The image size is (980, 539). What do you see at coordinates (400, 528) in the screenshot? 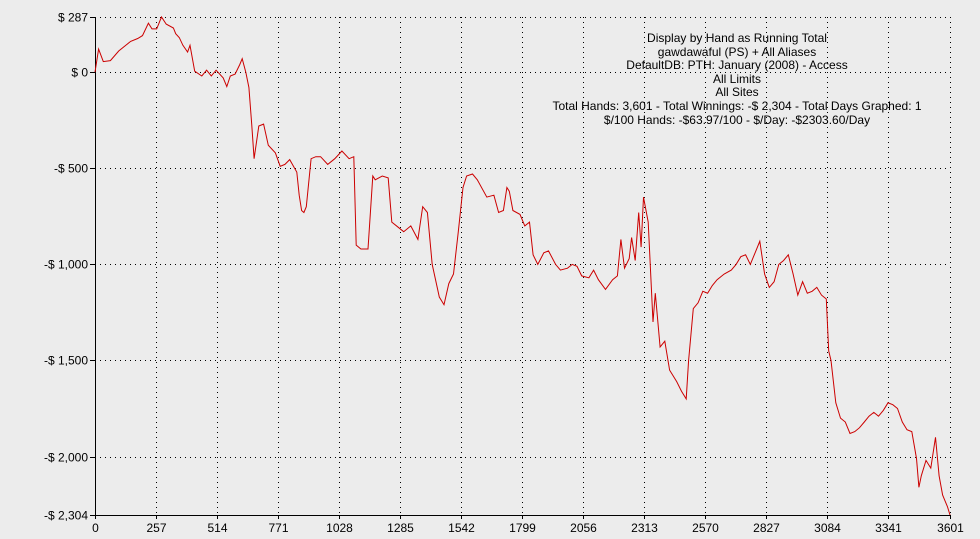
I see `x-tick-label: 1285` at bounding box center [400, 528].